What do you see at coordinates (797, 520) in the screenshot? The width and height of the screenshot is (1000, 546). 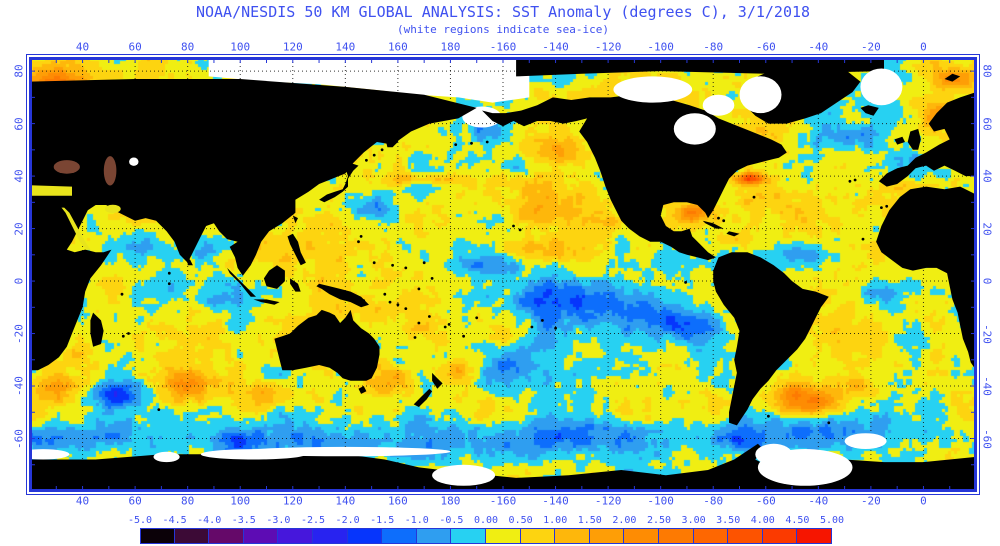 I see `colorbar-tick-label: 4.50` at bounding box center [797, 520].